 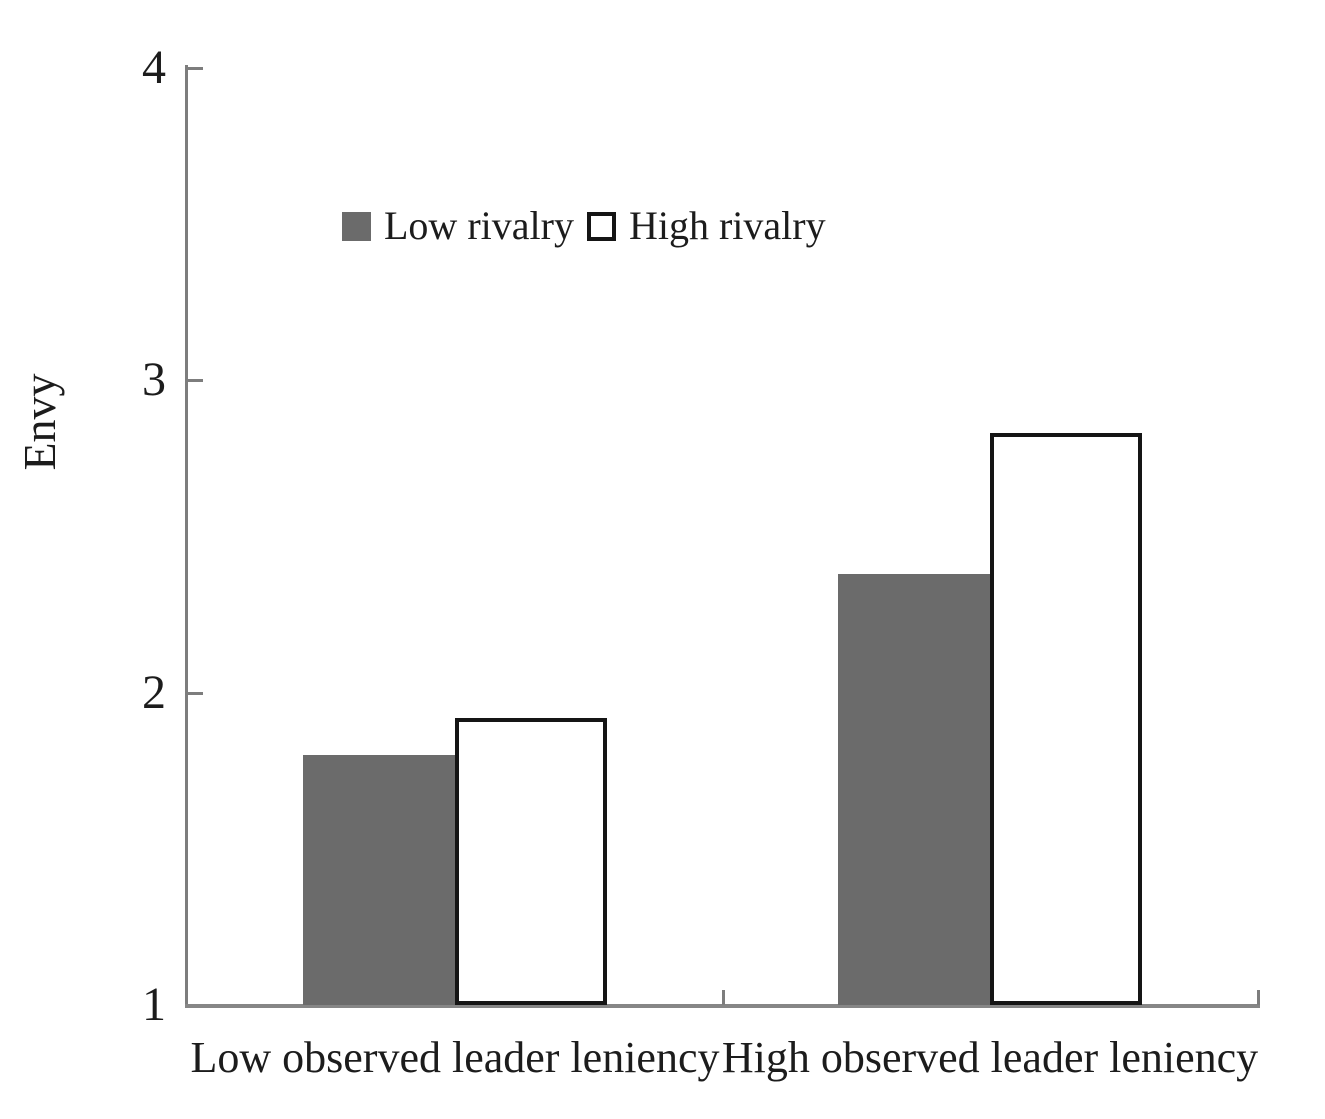 What do you see at coordinates (531, 861) in the screenshot?
I see `bar-high-rivalry-low-observed-leader-leniency` at bounding box center [531, 861].